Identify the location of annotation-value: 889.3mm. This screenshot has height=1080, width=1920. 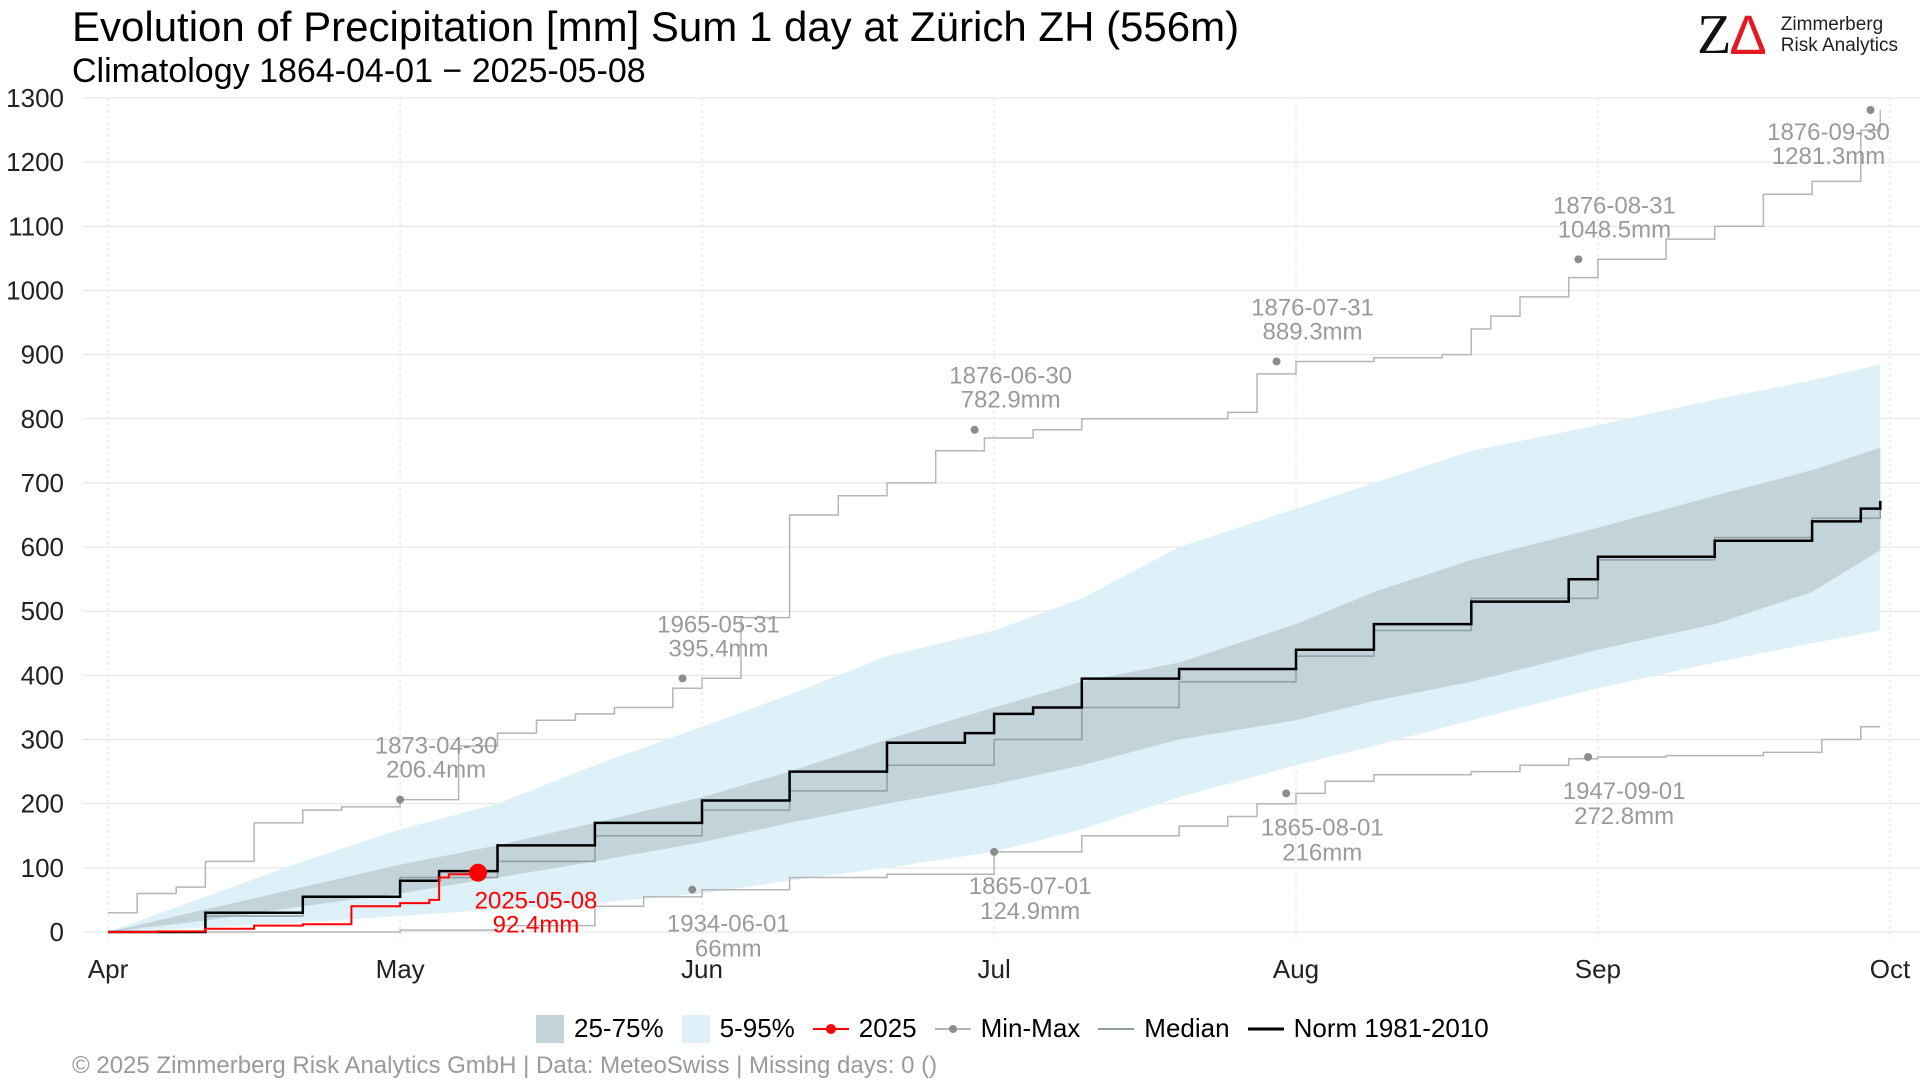
(1313, 331).